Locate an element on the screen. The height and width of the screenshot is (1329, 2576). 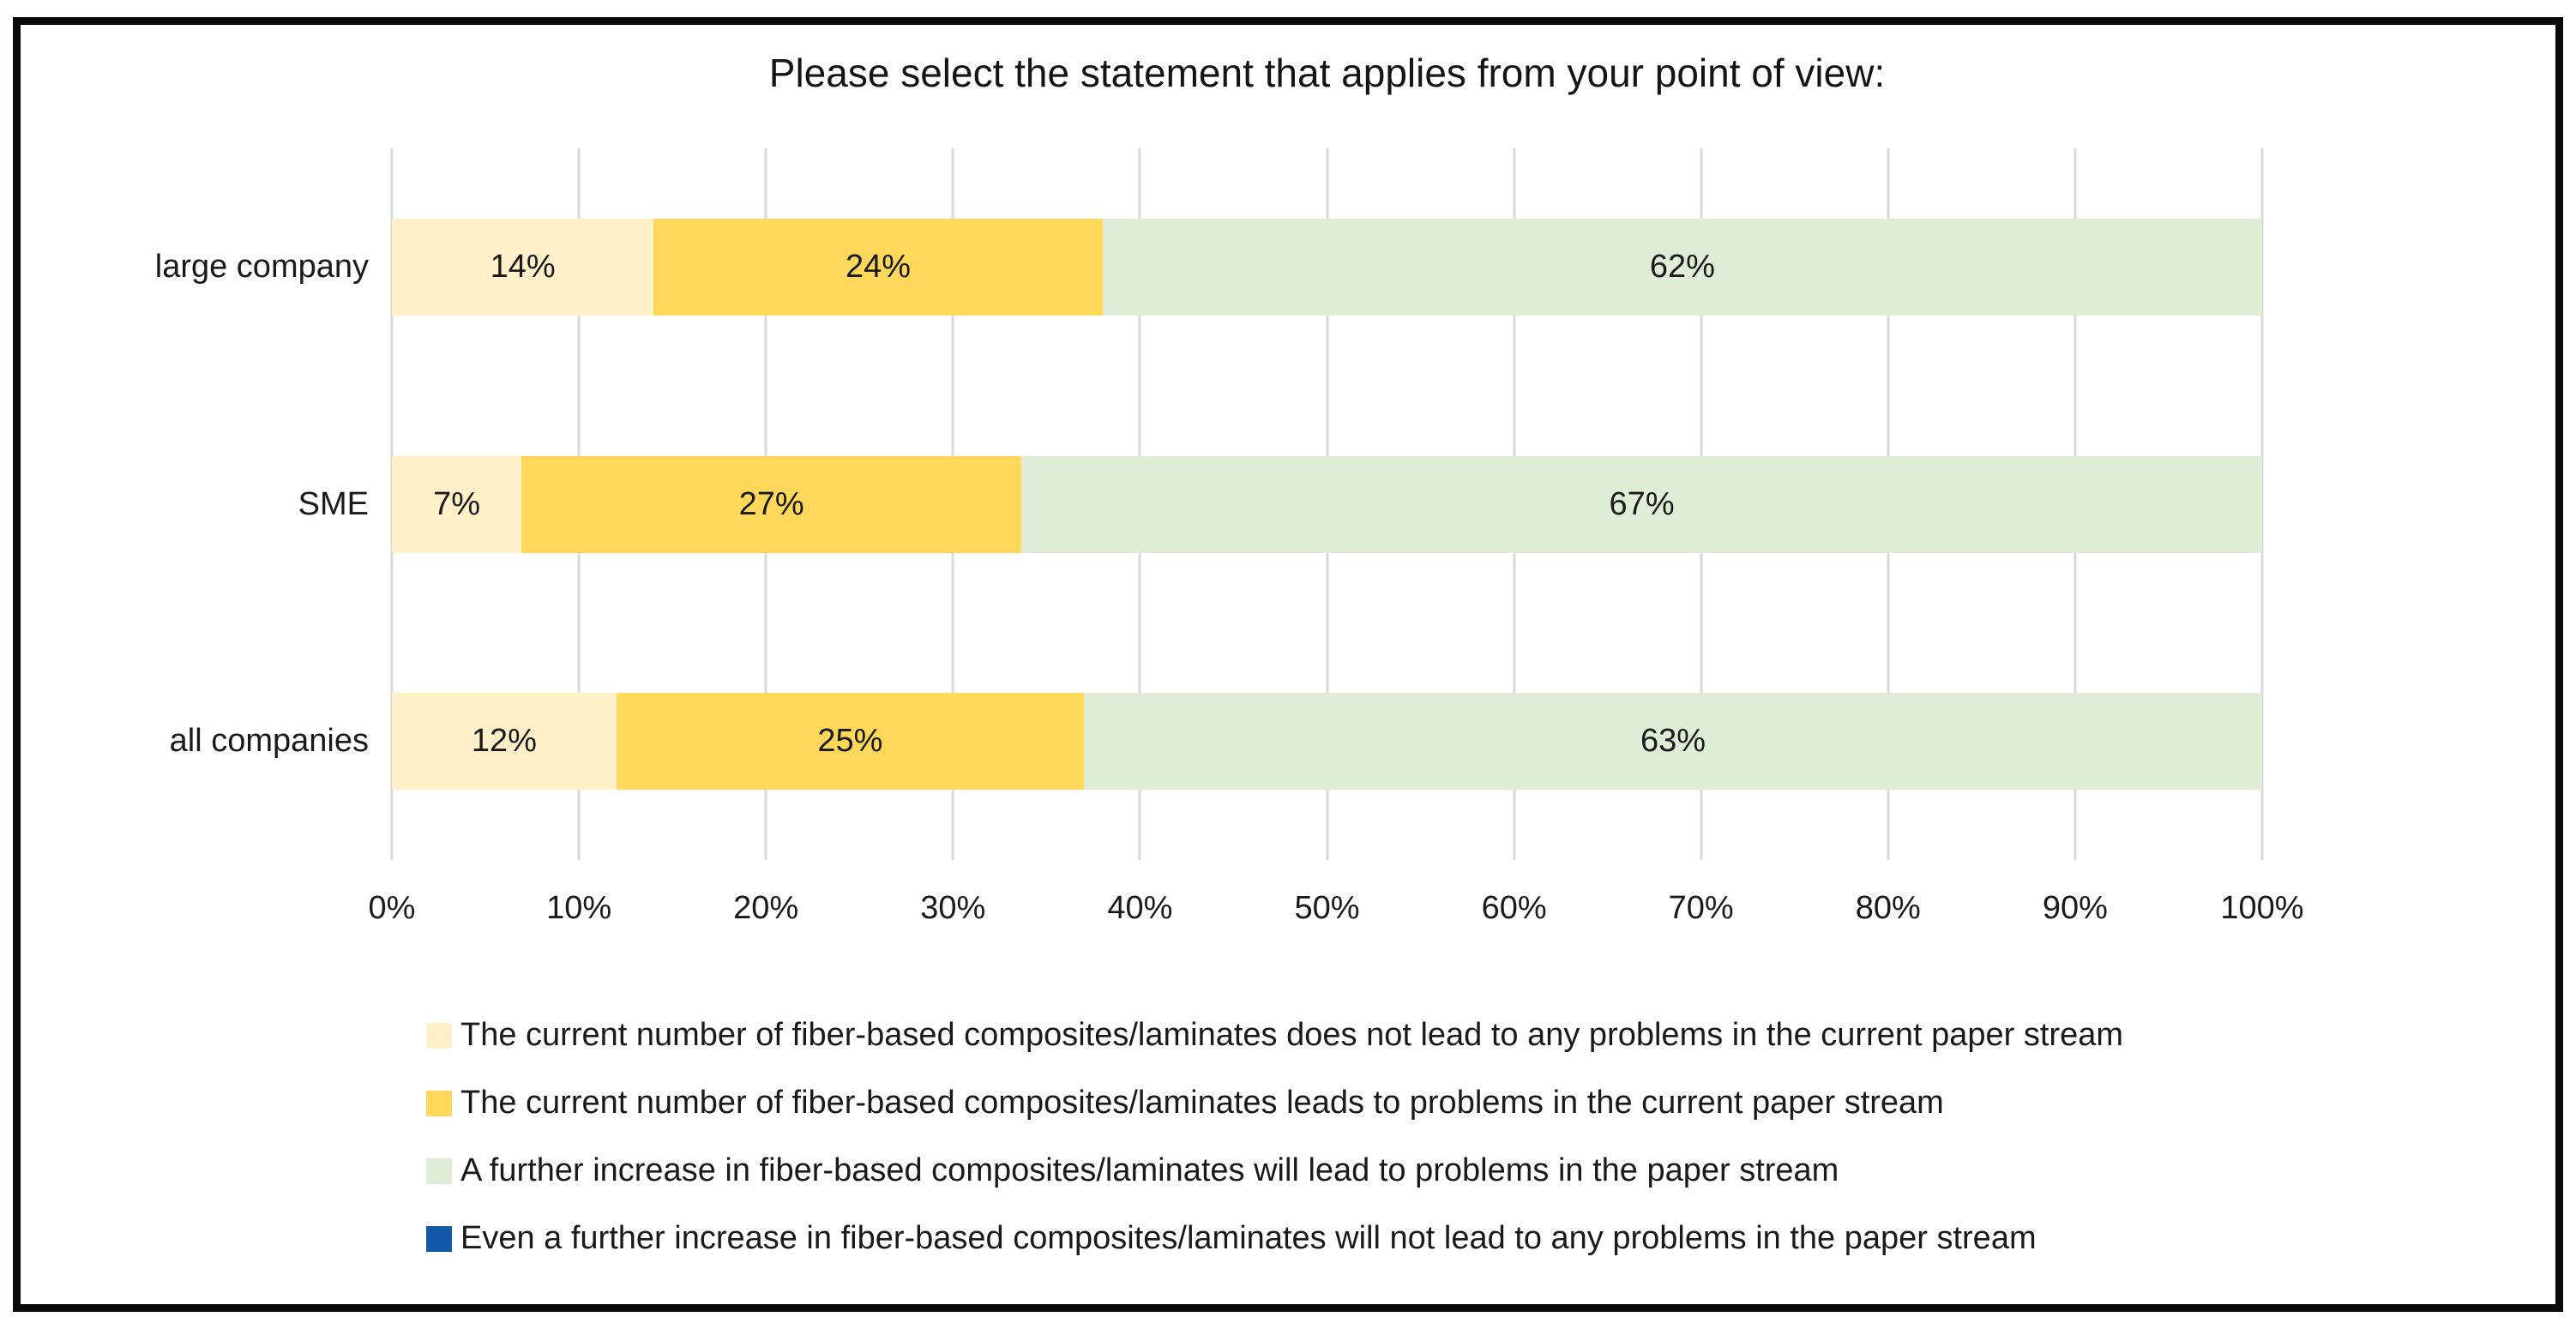
bar-row: 14% 24% 62% is located at coordinates (1327, 267).